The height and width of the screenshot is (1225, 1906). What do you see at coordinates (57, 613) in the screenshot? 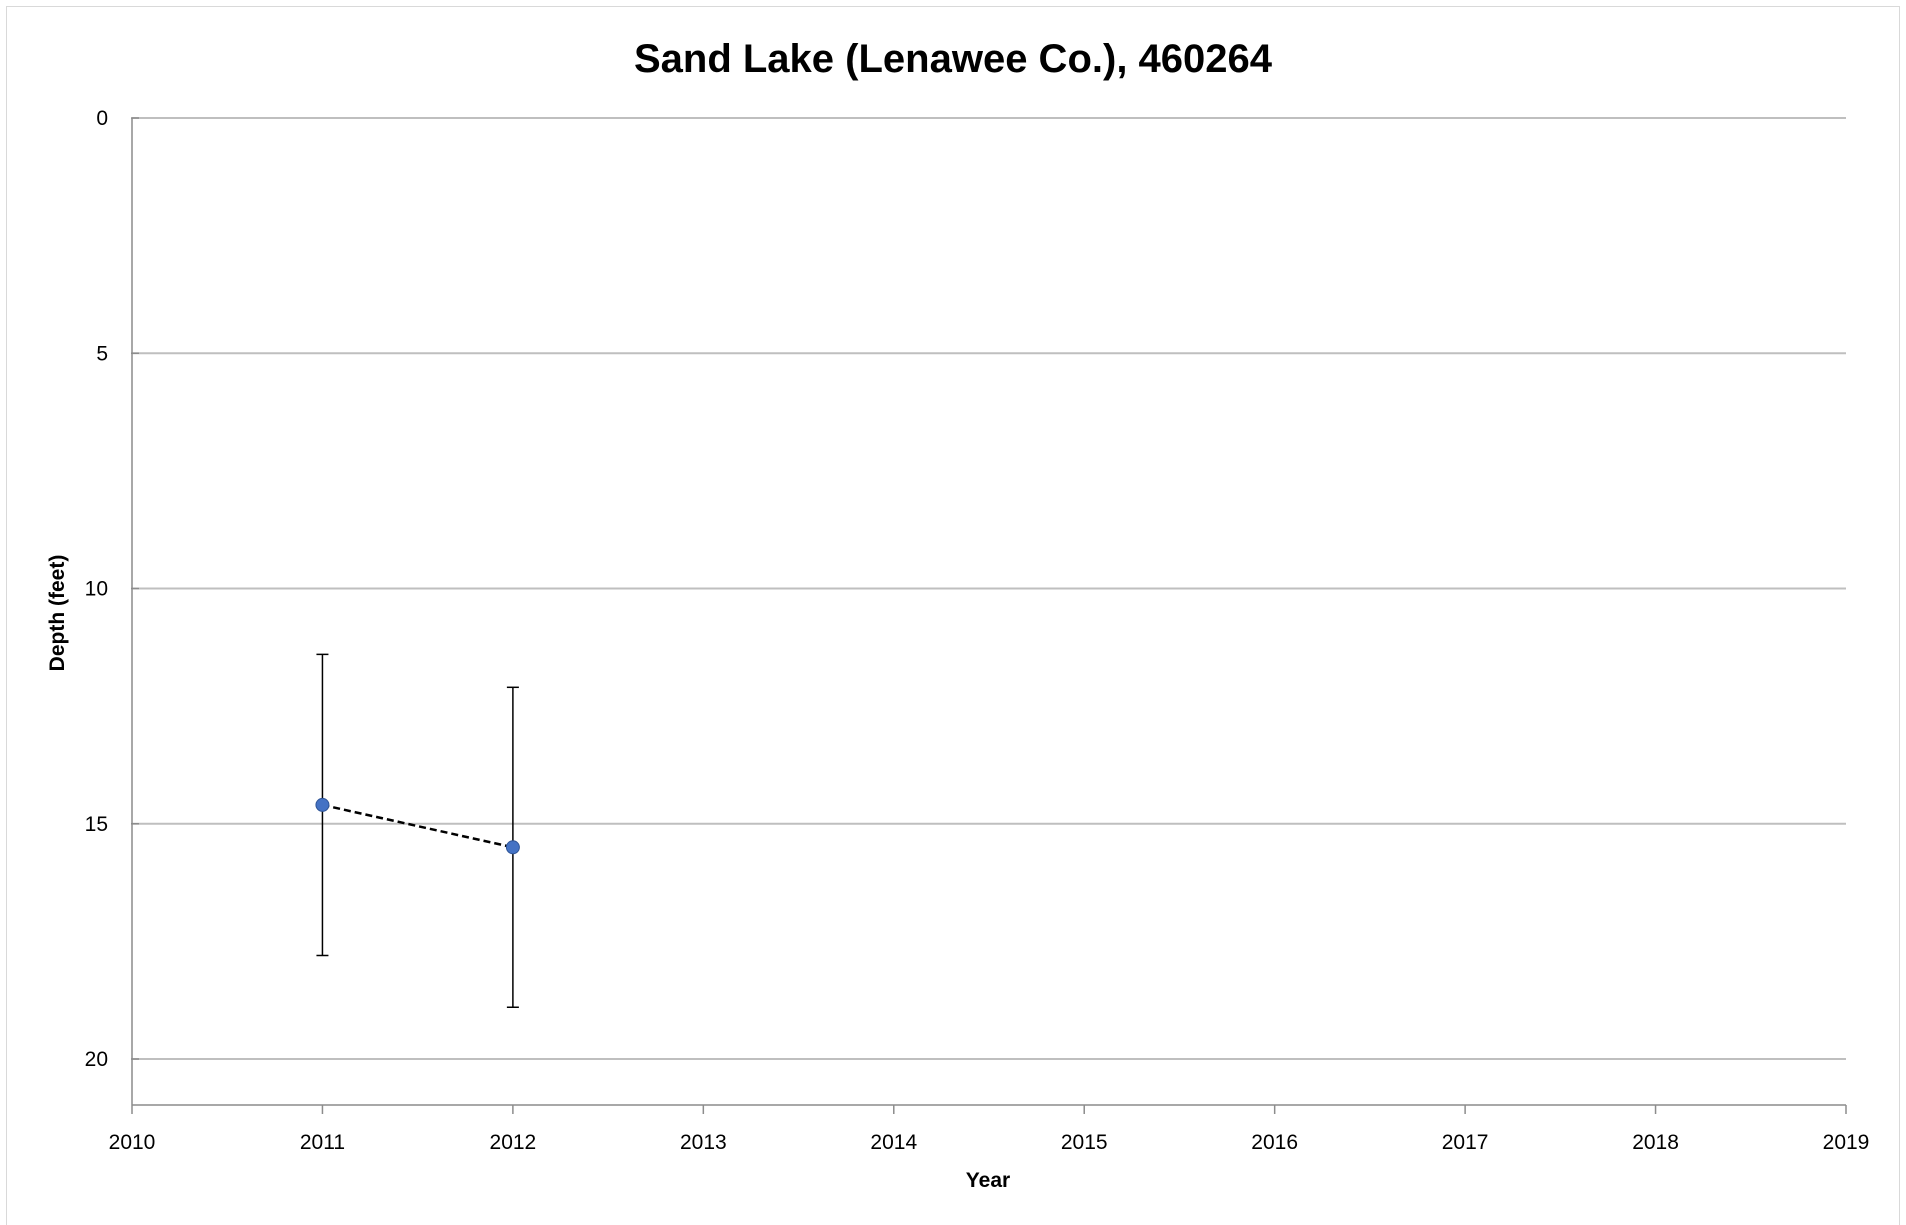
I see `y-axis-label: Depth (feet)` at bounding box center [57, 613].